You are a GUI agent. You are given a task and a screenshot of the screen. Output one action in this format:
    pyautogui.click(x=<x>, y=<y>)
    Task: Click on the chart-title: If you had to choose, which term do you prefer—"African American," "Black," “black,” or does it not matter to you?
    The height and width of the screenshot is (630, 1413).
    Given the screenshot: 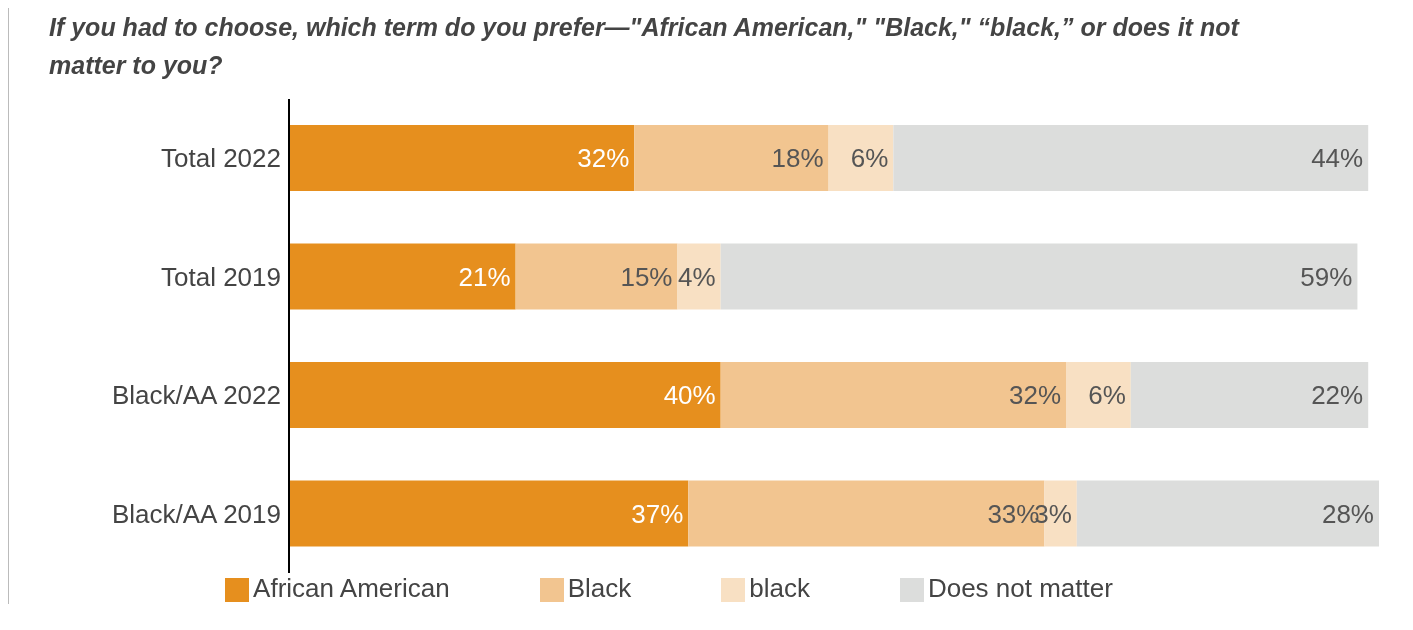 What is the action you would take?
    pyautogui.click(x=645, y=46)
    